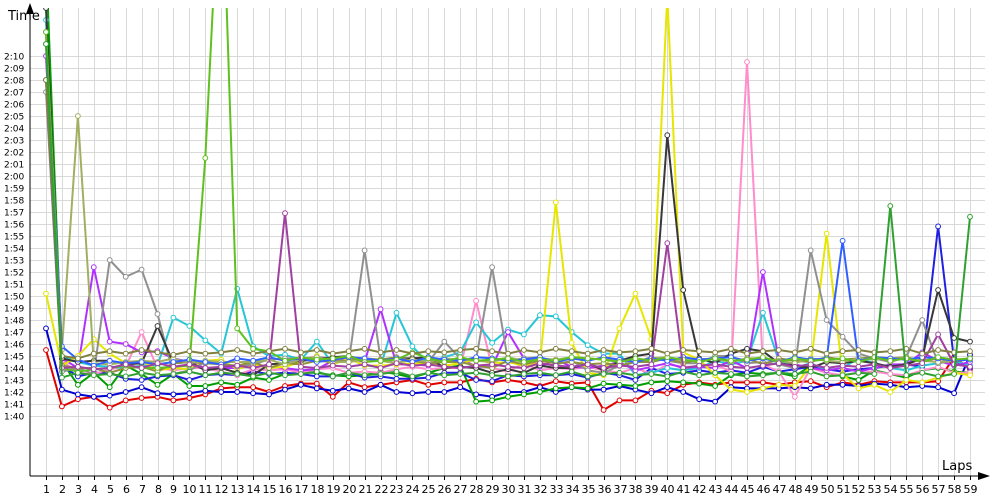  I want to click on x-tick-label: 52, so click(859, 489).